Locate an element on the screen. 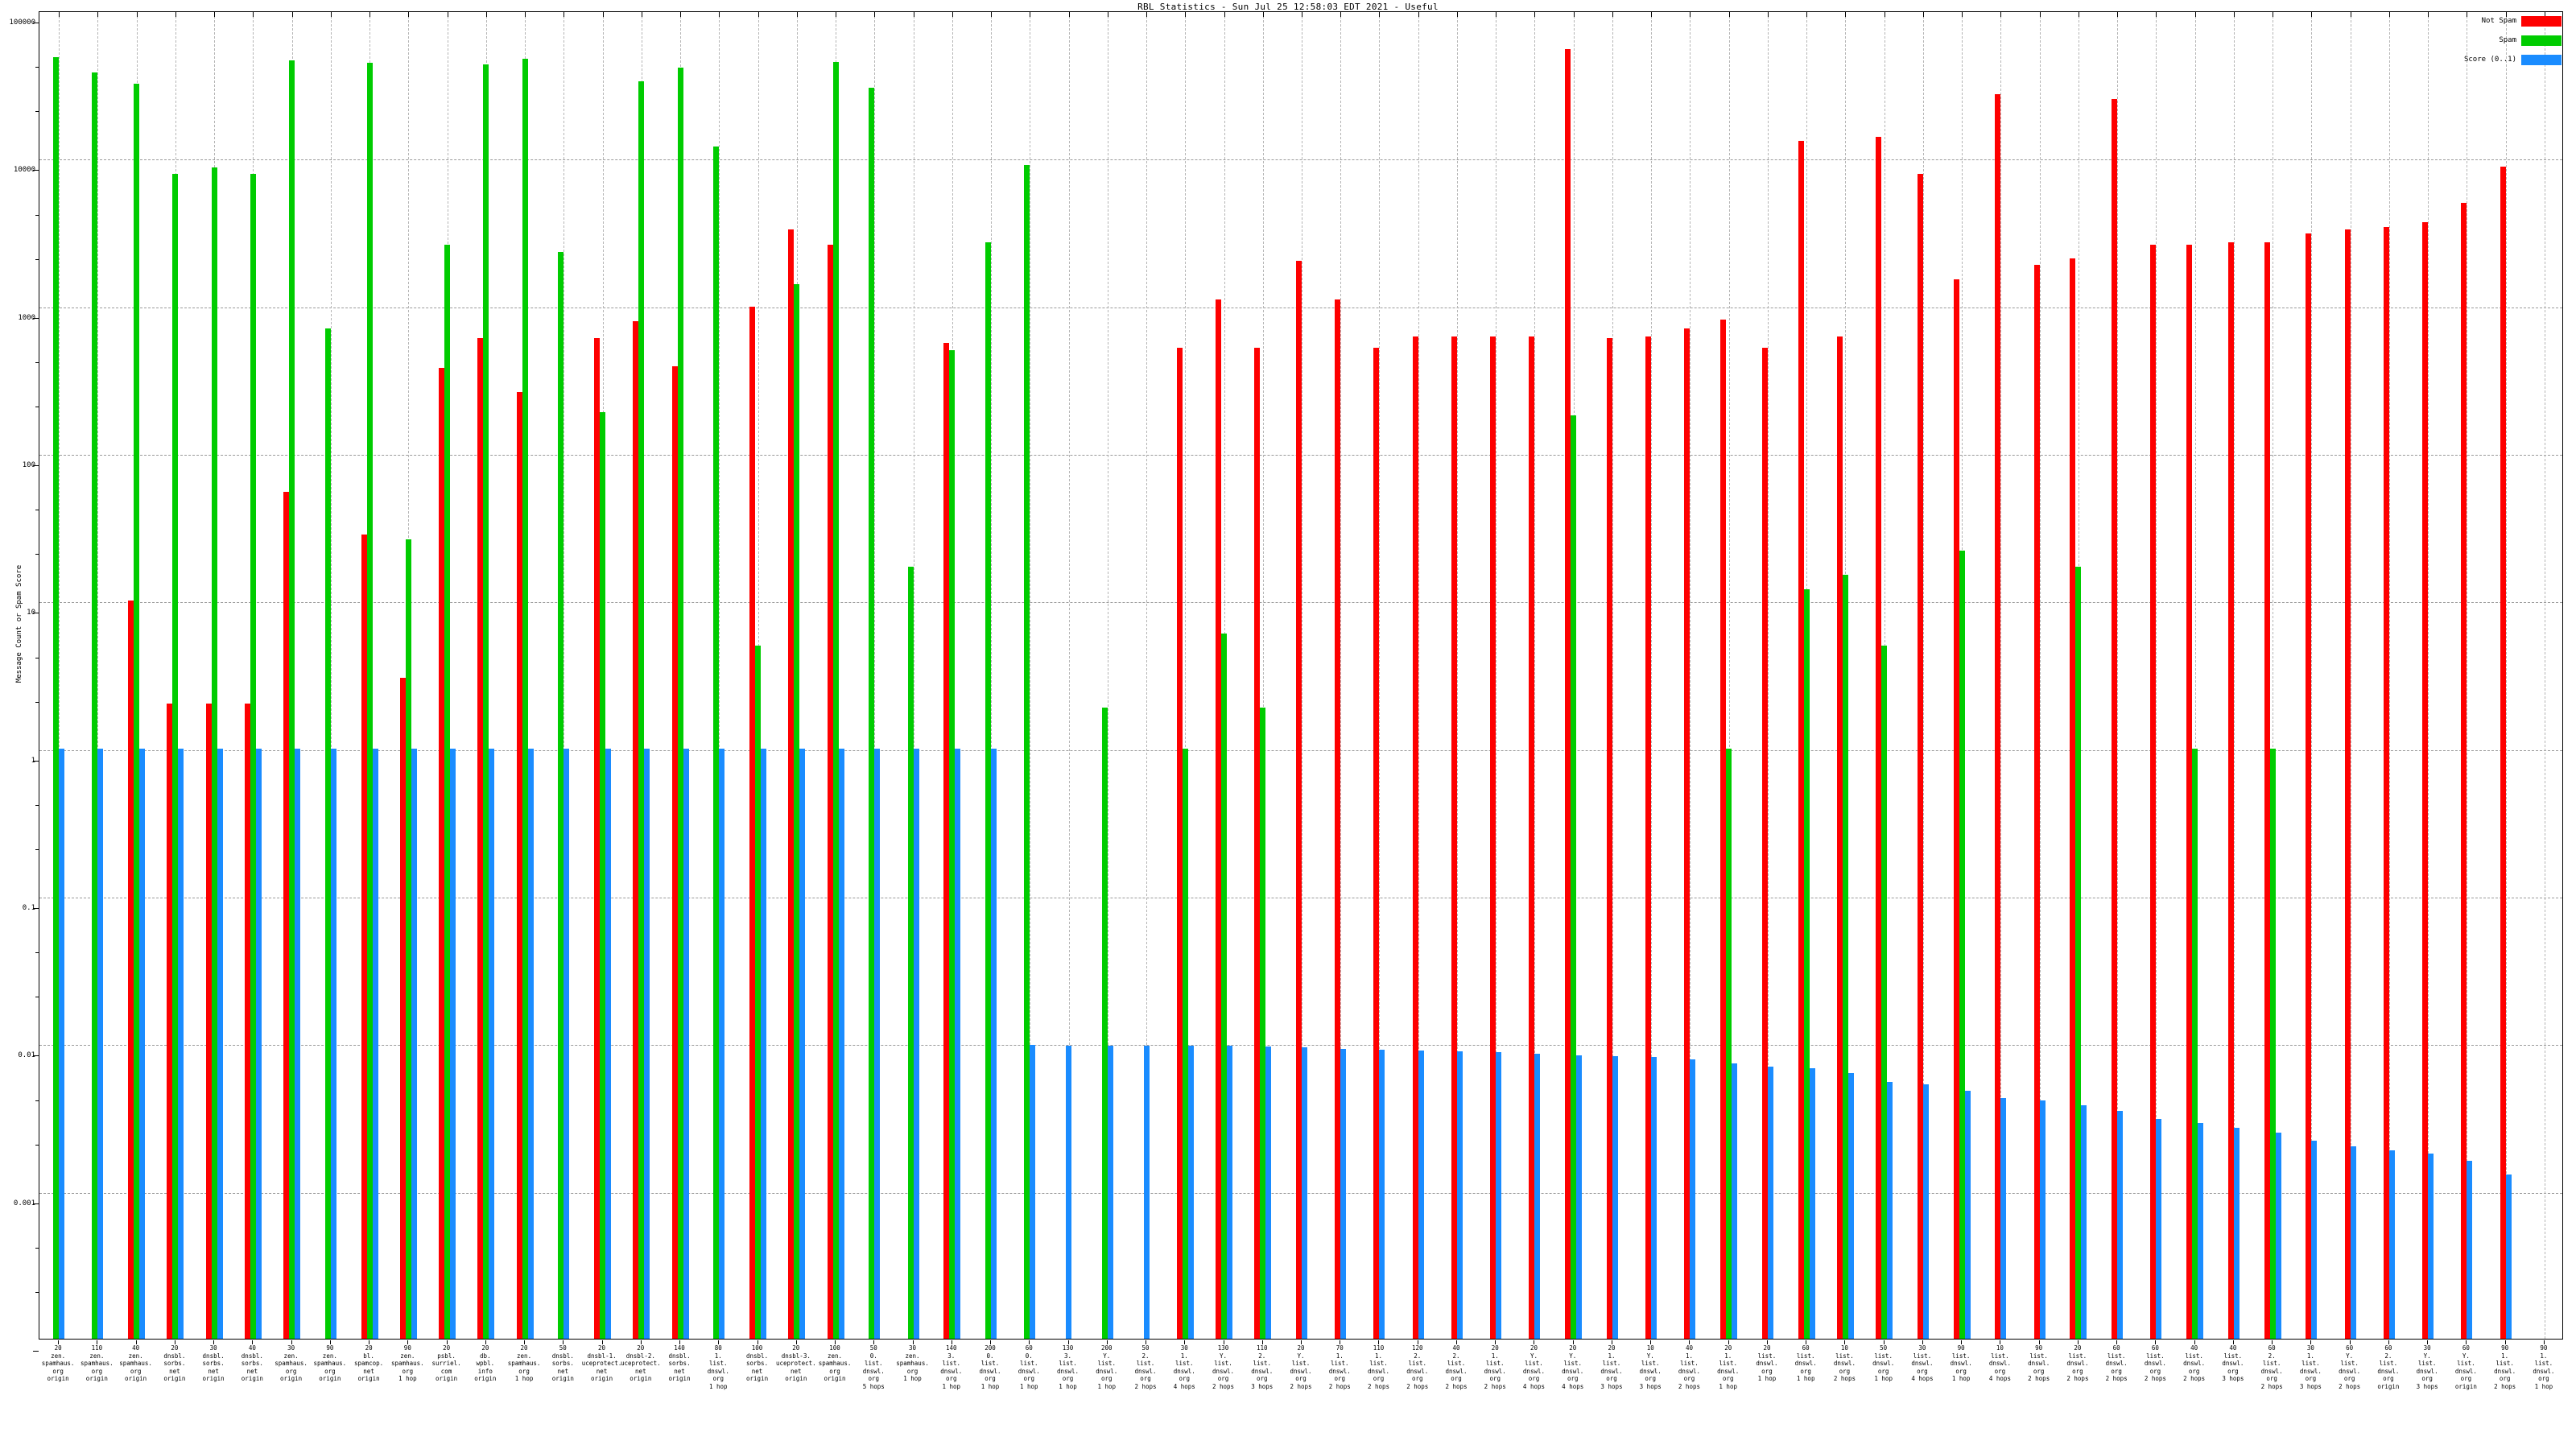 The height and width of the screenshot is (1449, 2576). legend-entry-not_spam: Not Spam is located at coordinates (2497, 21).